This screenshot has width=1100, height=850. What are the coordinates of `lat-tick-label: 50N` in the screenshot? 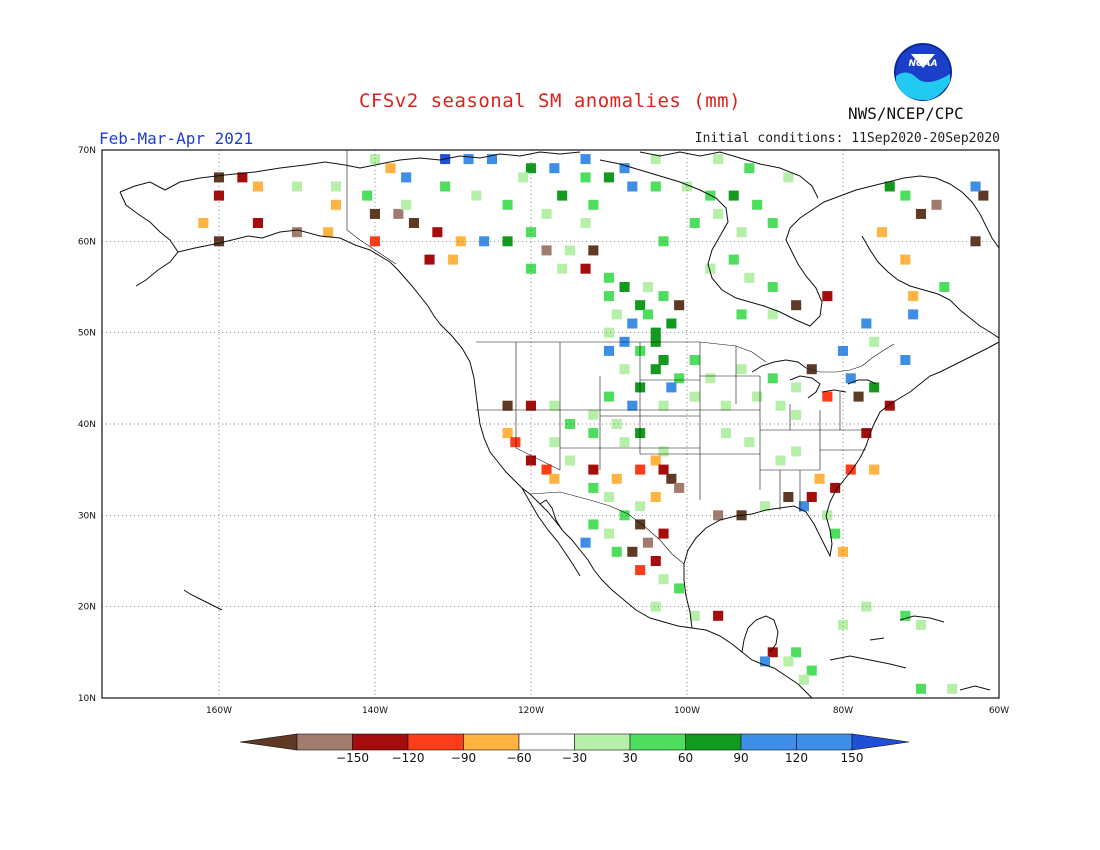 It's located at (87, 334).